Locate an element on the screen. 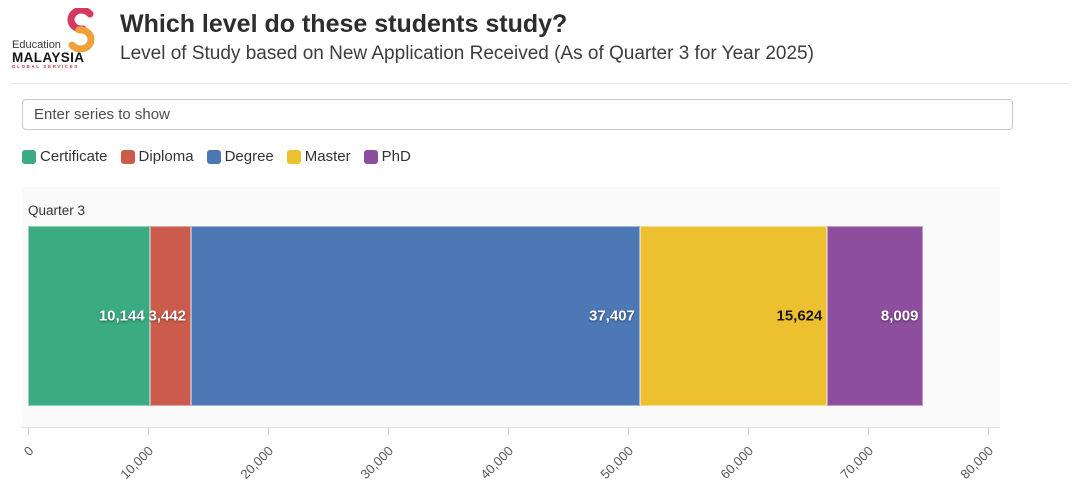  x-axis-line is located at coordinates (511, 427).